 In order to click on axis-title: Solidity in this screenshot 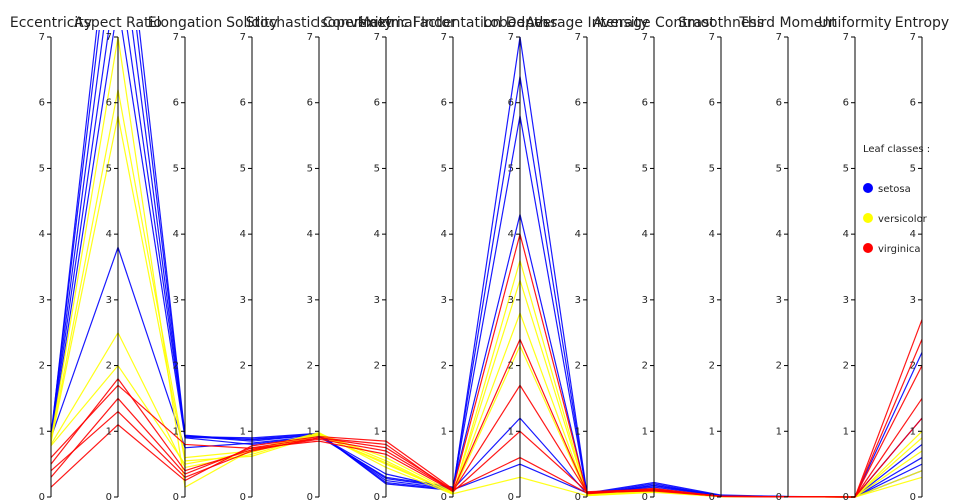, I will do `click(252, 23)`.